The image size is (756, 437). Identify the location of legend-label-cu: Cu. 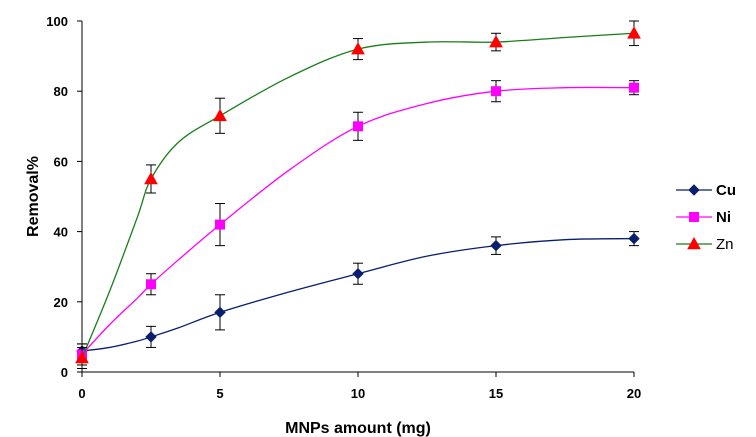
(726, 190).